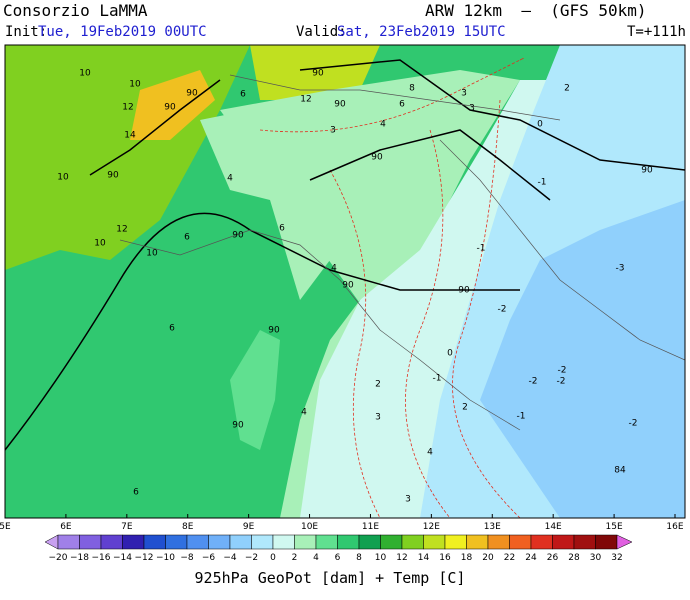 Image resolution: width=690 pixels, height=600 pixels. What do you see at coordinates (381, 558) in the screenshot?
I see `colorbar-label: 10` at bounding box center [381, 558].